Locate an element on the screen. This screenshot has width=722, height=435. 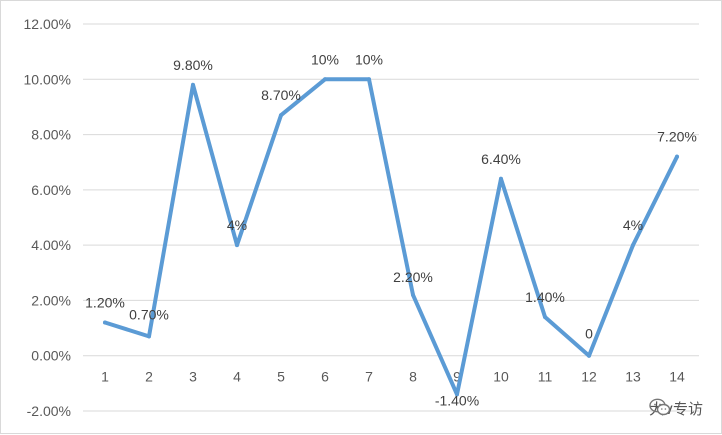
x-tick-label: 10 is located at coordinates (501, 377).